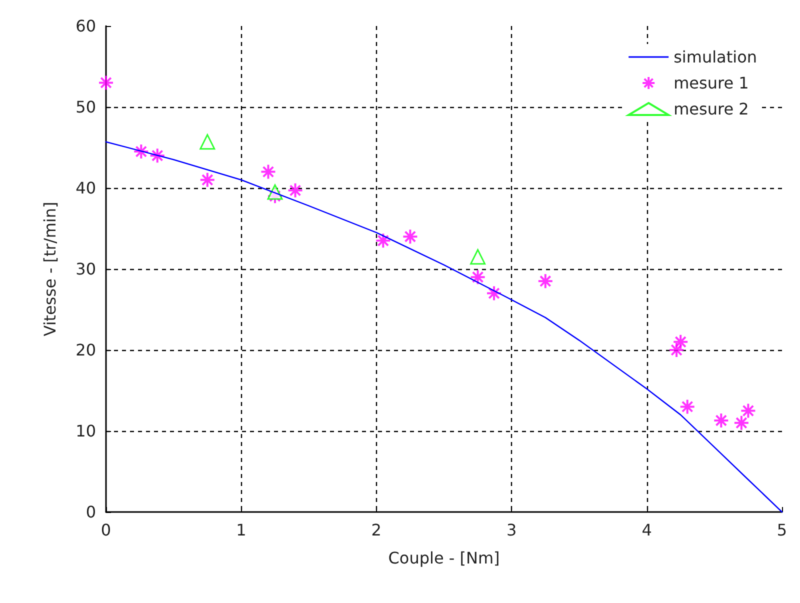  Describe the element at coordinates (50, 269) in the screenshot. I see `y-axis-title: Vitesse - [tr/min]` at that location.